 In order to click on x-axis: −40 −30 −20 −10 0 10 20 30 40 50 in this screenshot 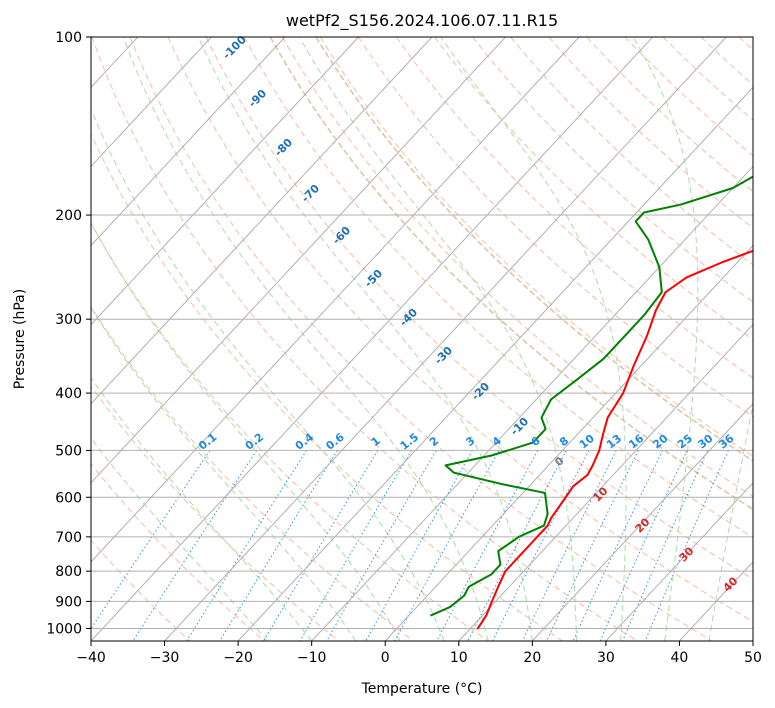, I will do `click(419, 653)`.